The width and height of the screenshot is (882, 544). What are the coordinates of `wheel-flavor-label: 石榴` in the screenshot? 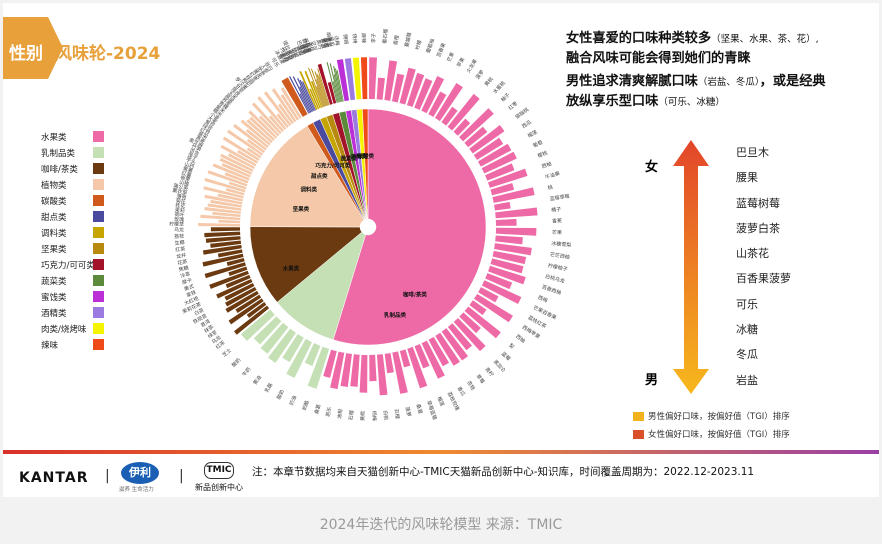 It's located at (397, 413).